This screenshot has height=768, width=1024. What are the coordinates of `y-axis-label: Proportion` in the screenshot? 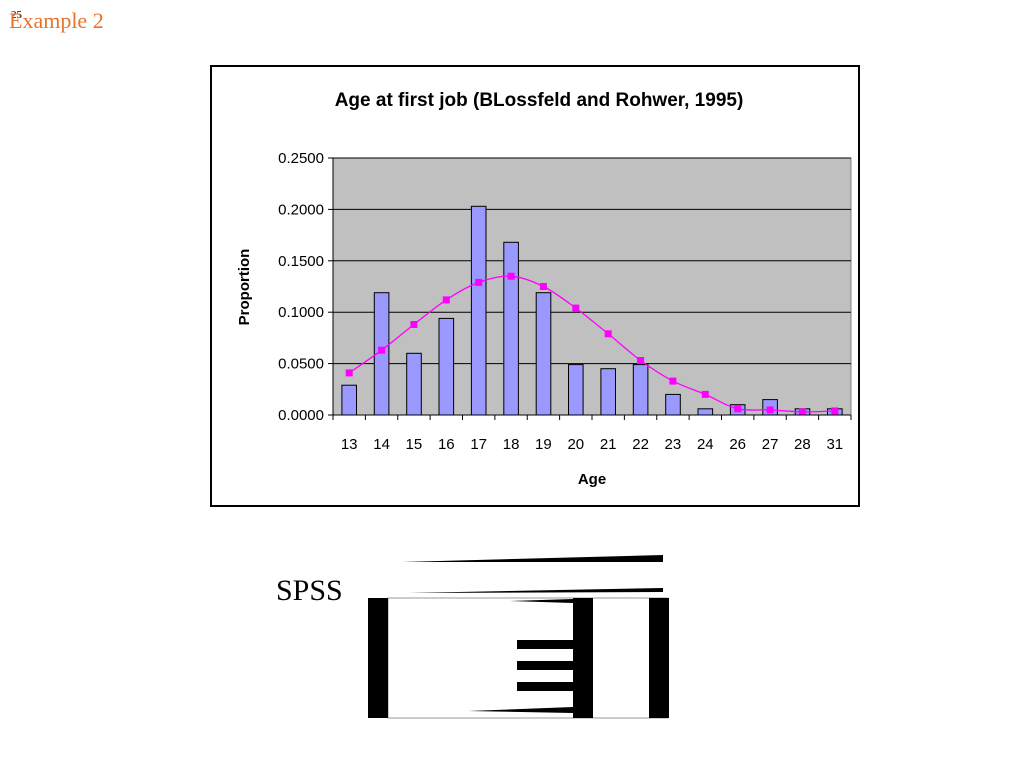 It's located at (244, 287).